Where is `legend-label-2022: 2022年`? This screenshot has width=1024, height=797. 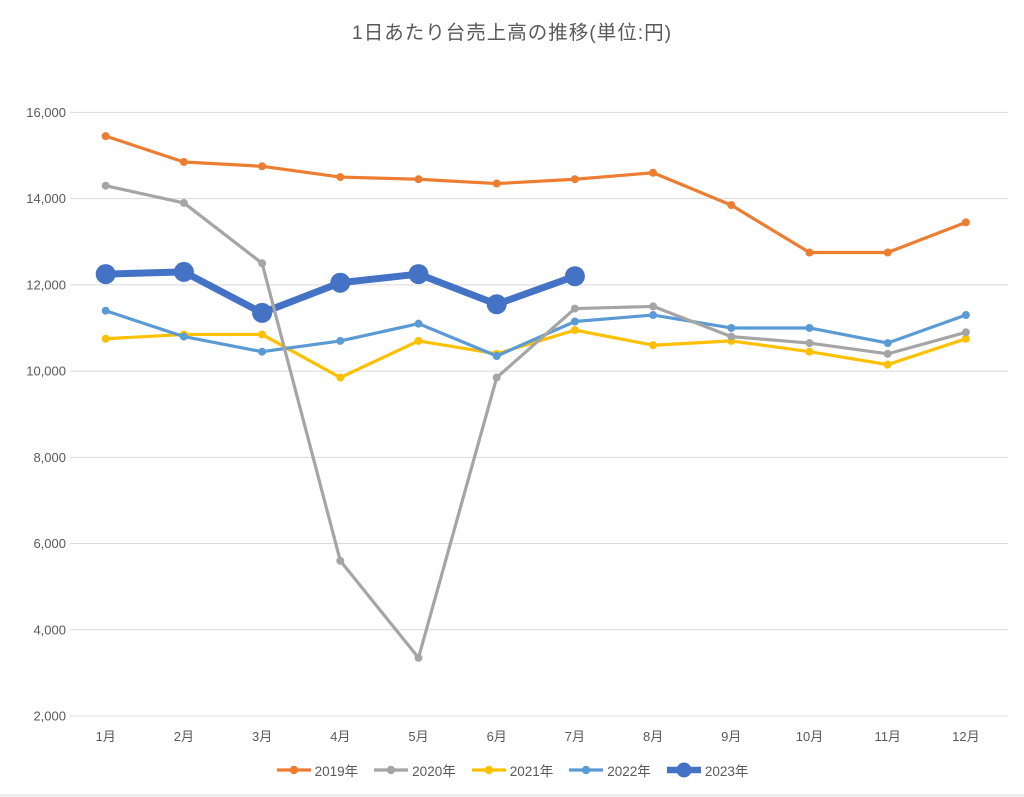 legend-label-2022: 2022年 is located at coordinates (629, 771).